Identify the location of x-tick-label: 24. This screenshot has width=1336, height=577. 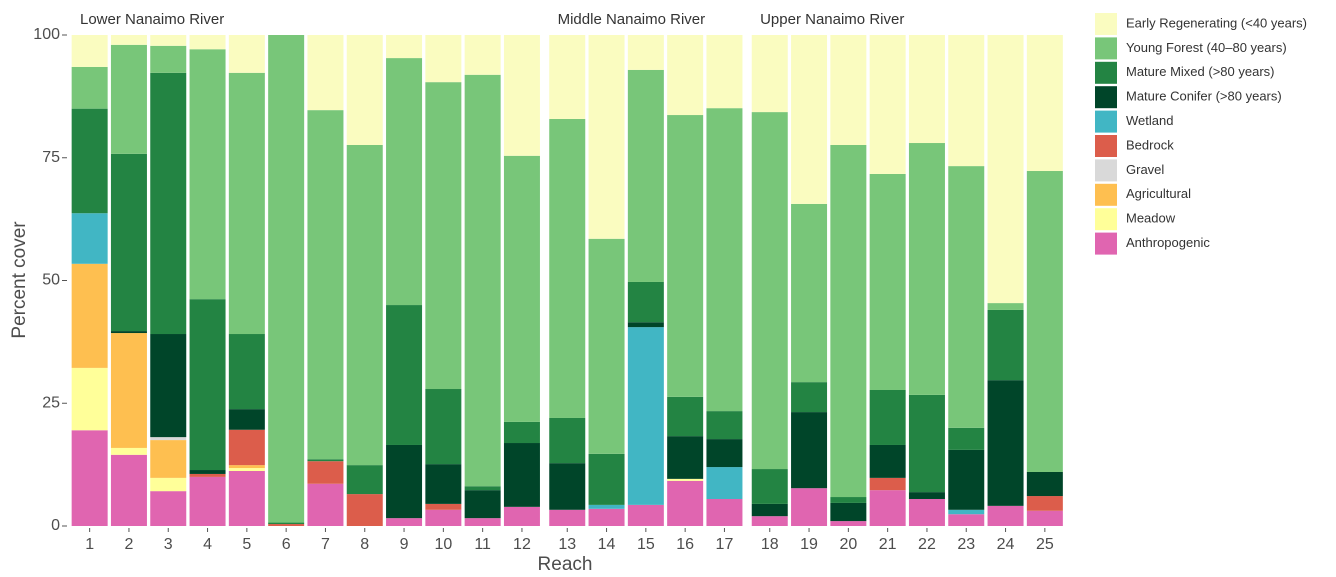
(1006, 544).